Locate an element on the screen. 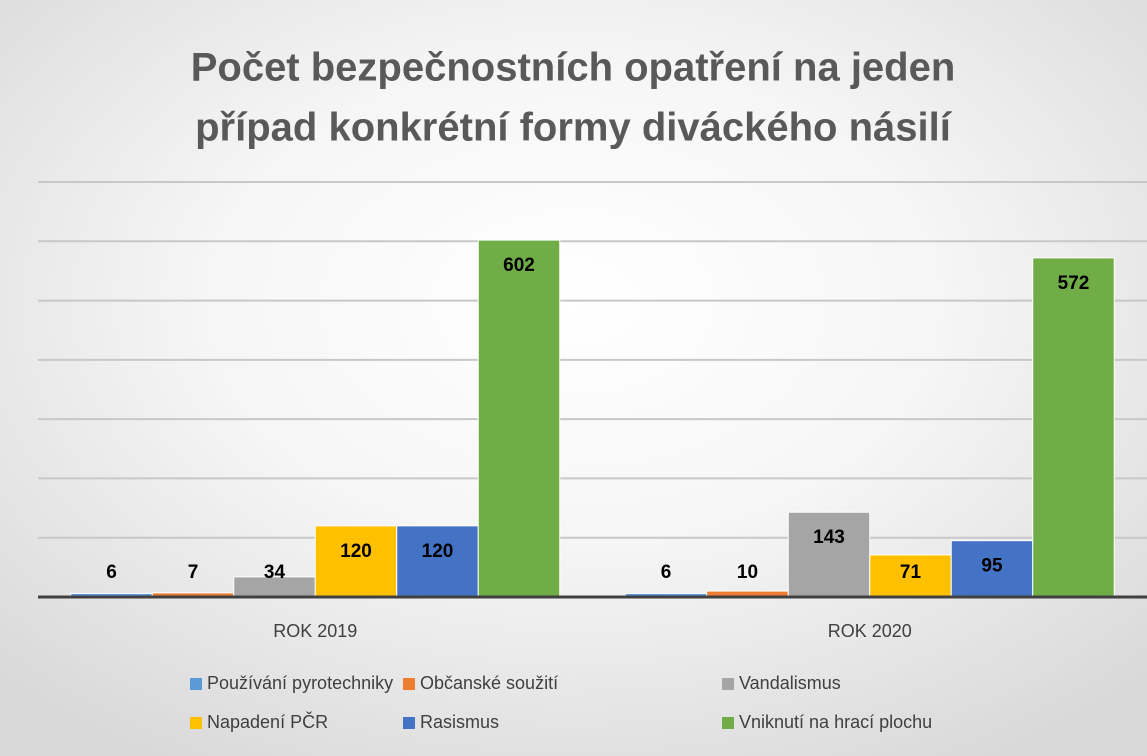  legend-label: Napadení PČR is located at coordinates (267, 721).